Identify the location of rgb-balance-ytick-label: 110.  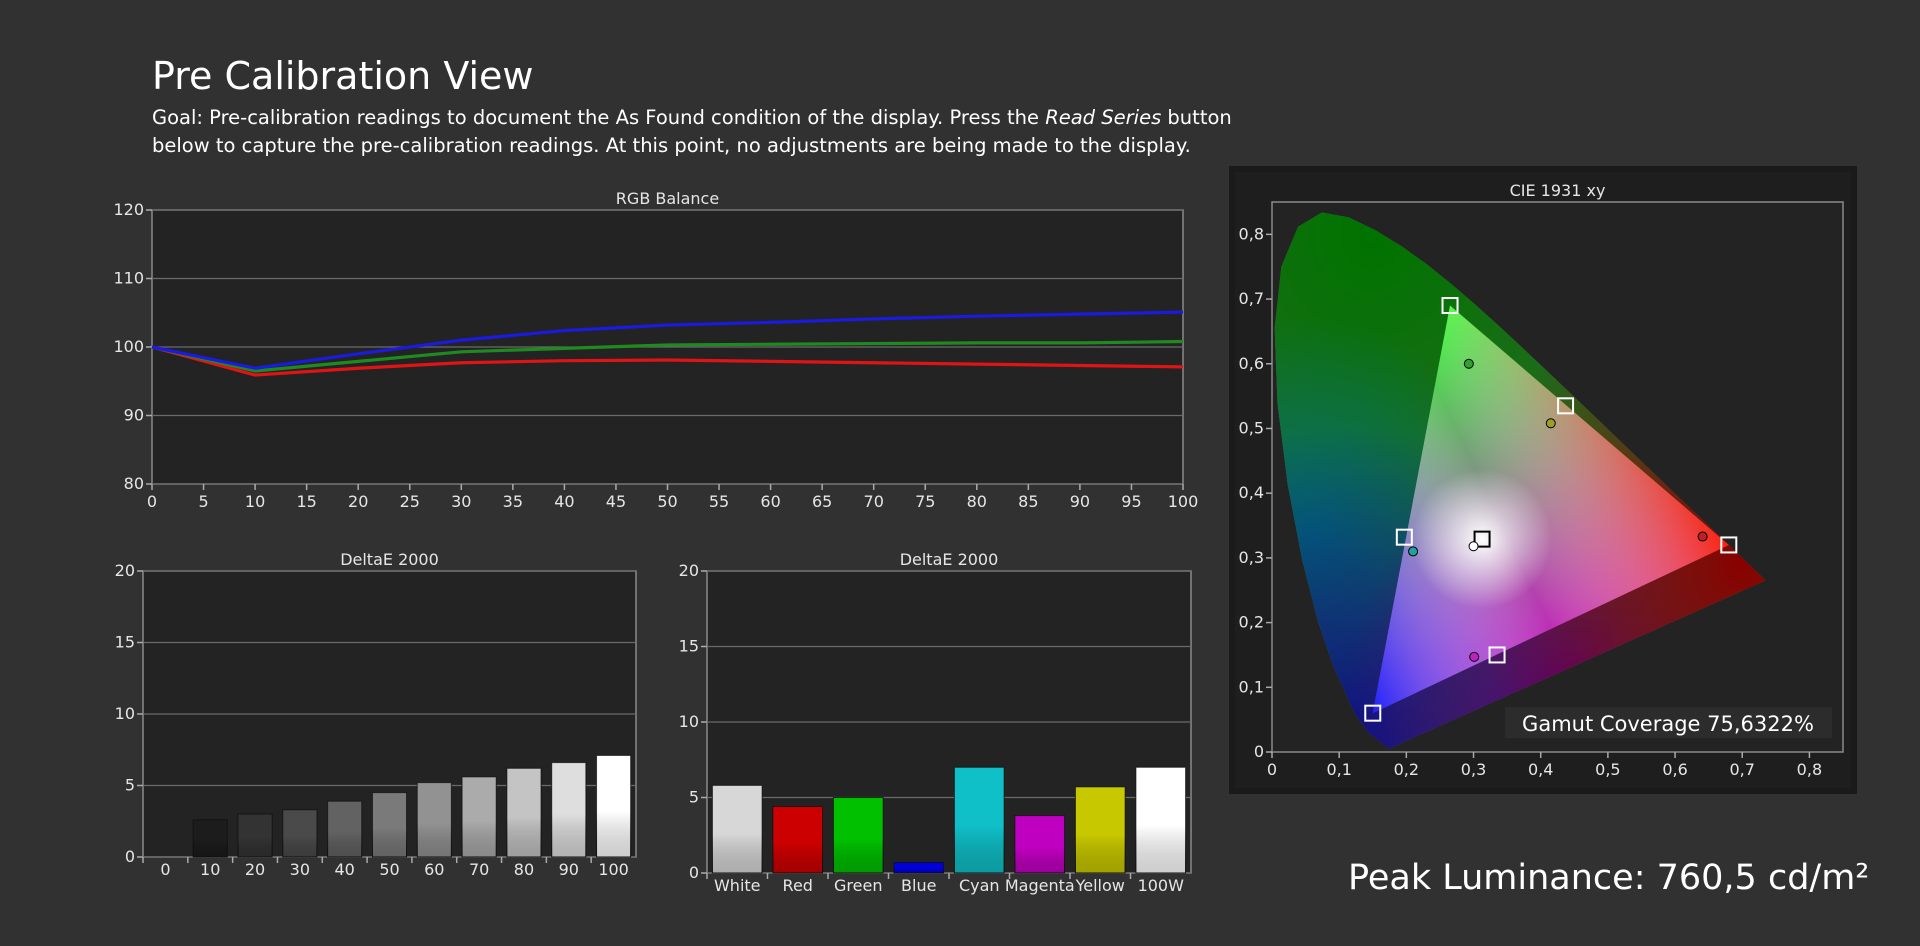
(128, 278).